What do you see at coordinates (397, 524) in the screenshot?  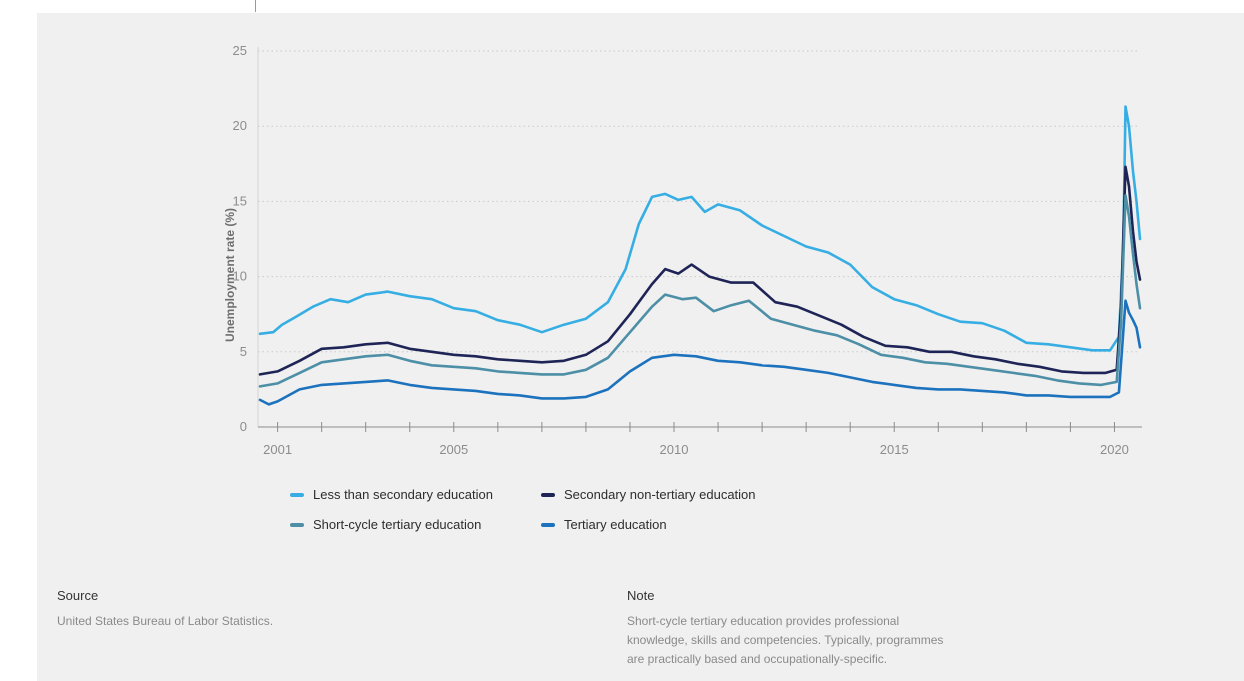 I see `legend-label-short-cycle-tertiary: Short-cycle tertiary education` at bounding box center [397, 524].